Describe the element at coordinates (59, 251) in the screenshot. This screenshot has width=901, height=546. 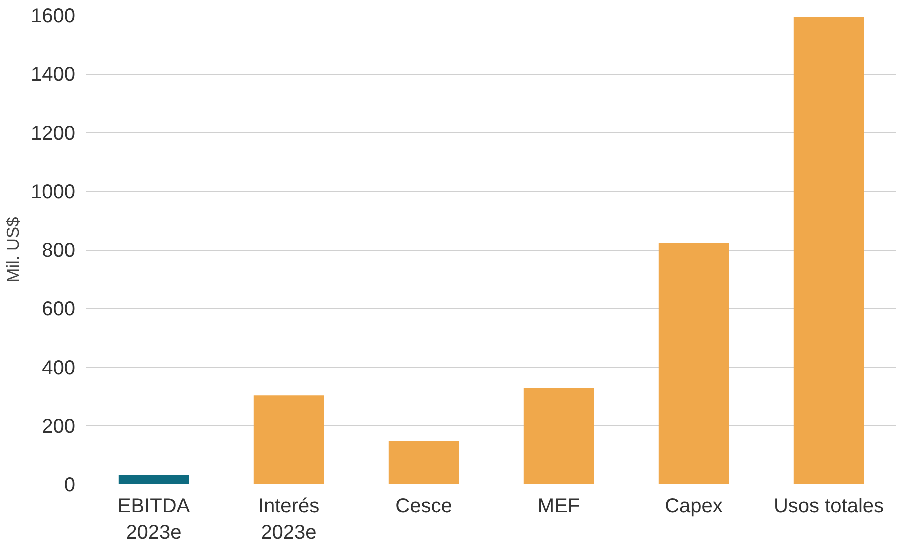
I see `y-tick-label: 800` at that location.